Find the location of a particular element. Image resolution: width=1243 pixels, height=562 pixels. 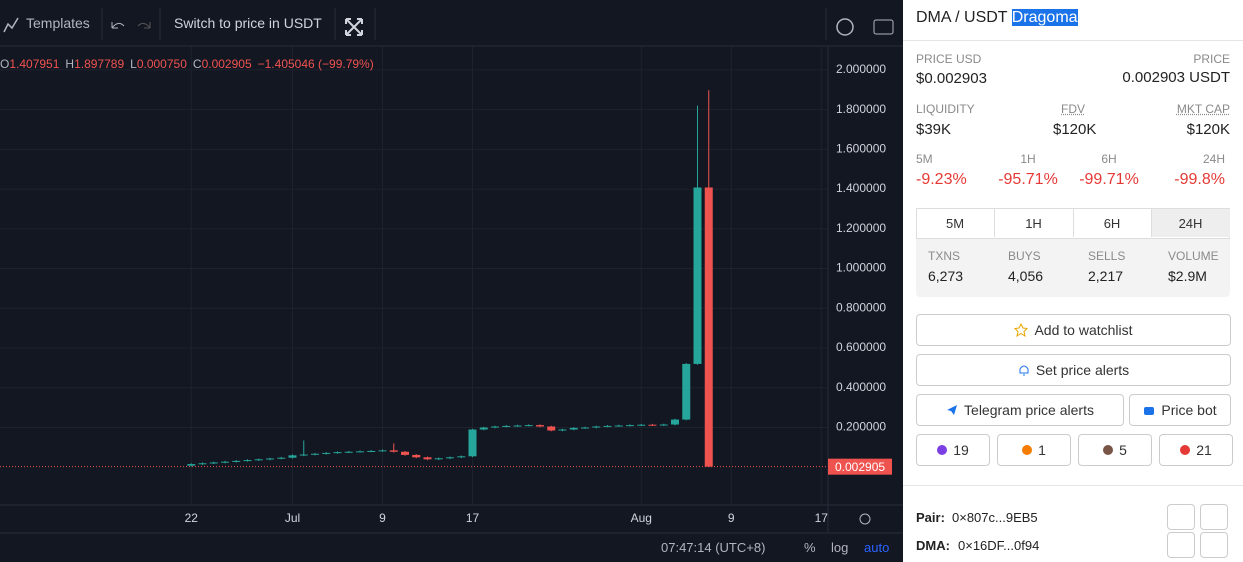

bot-button: Price bot is located at coordinates (1180, 410).